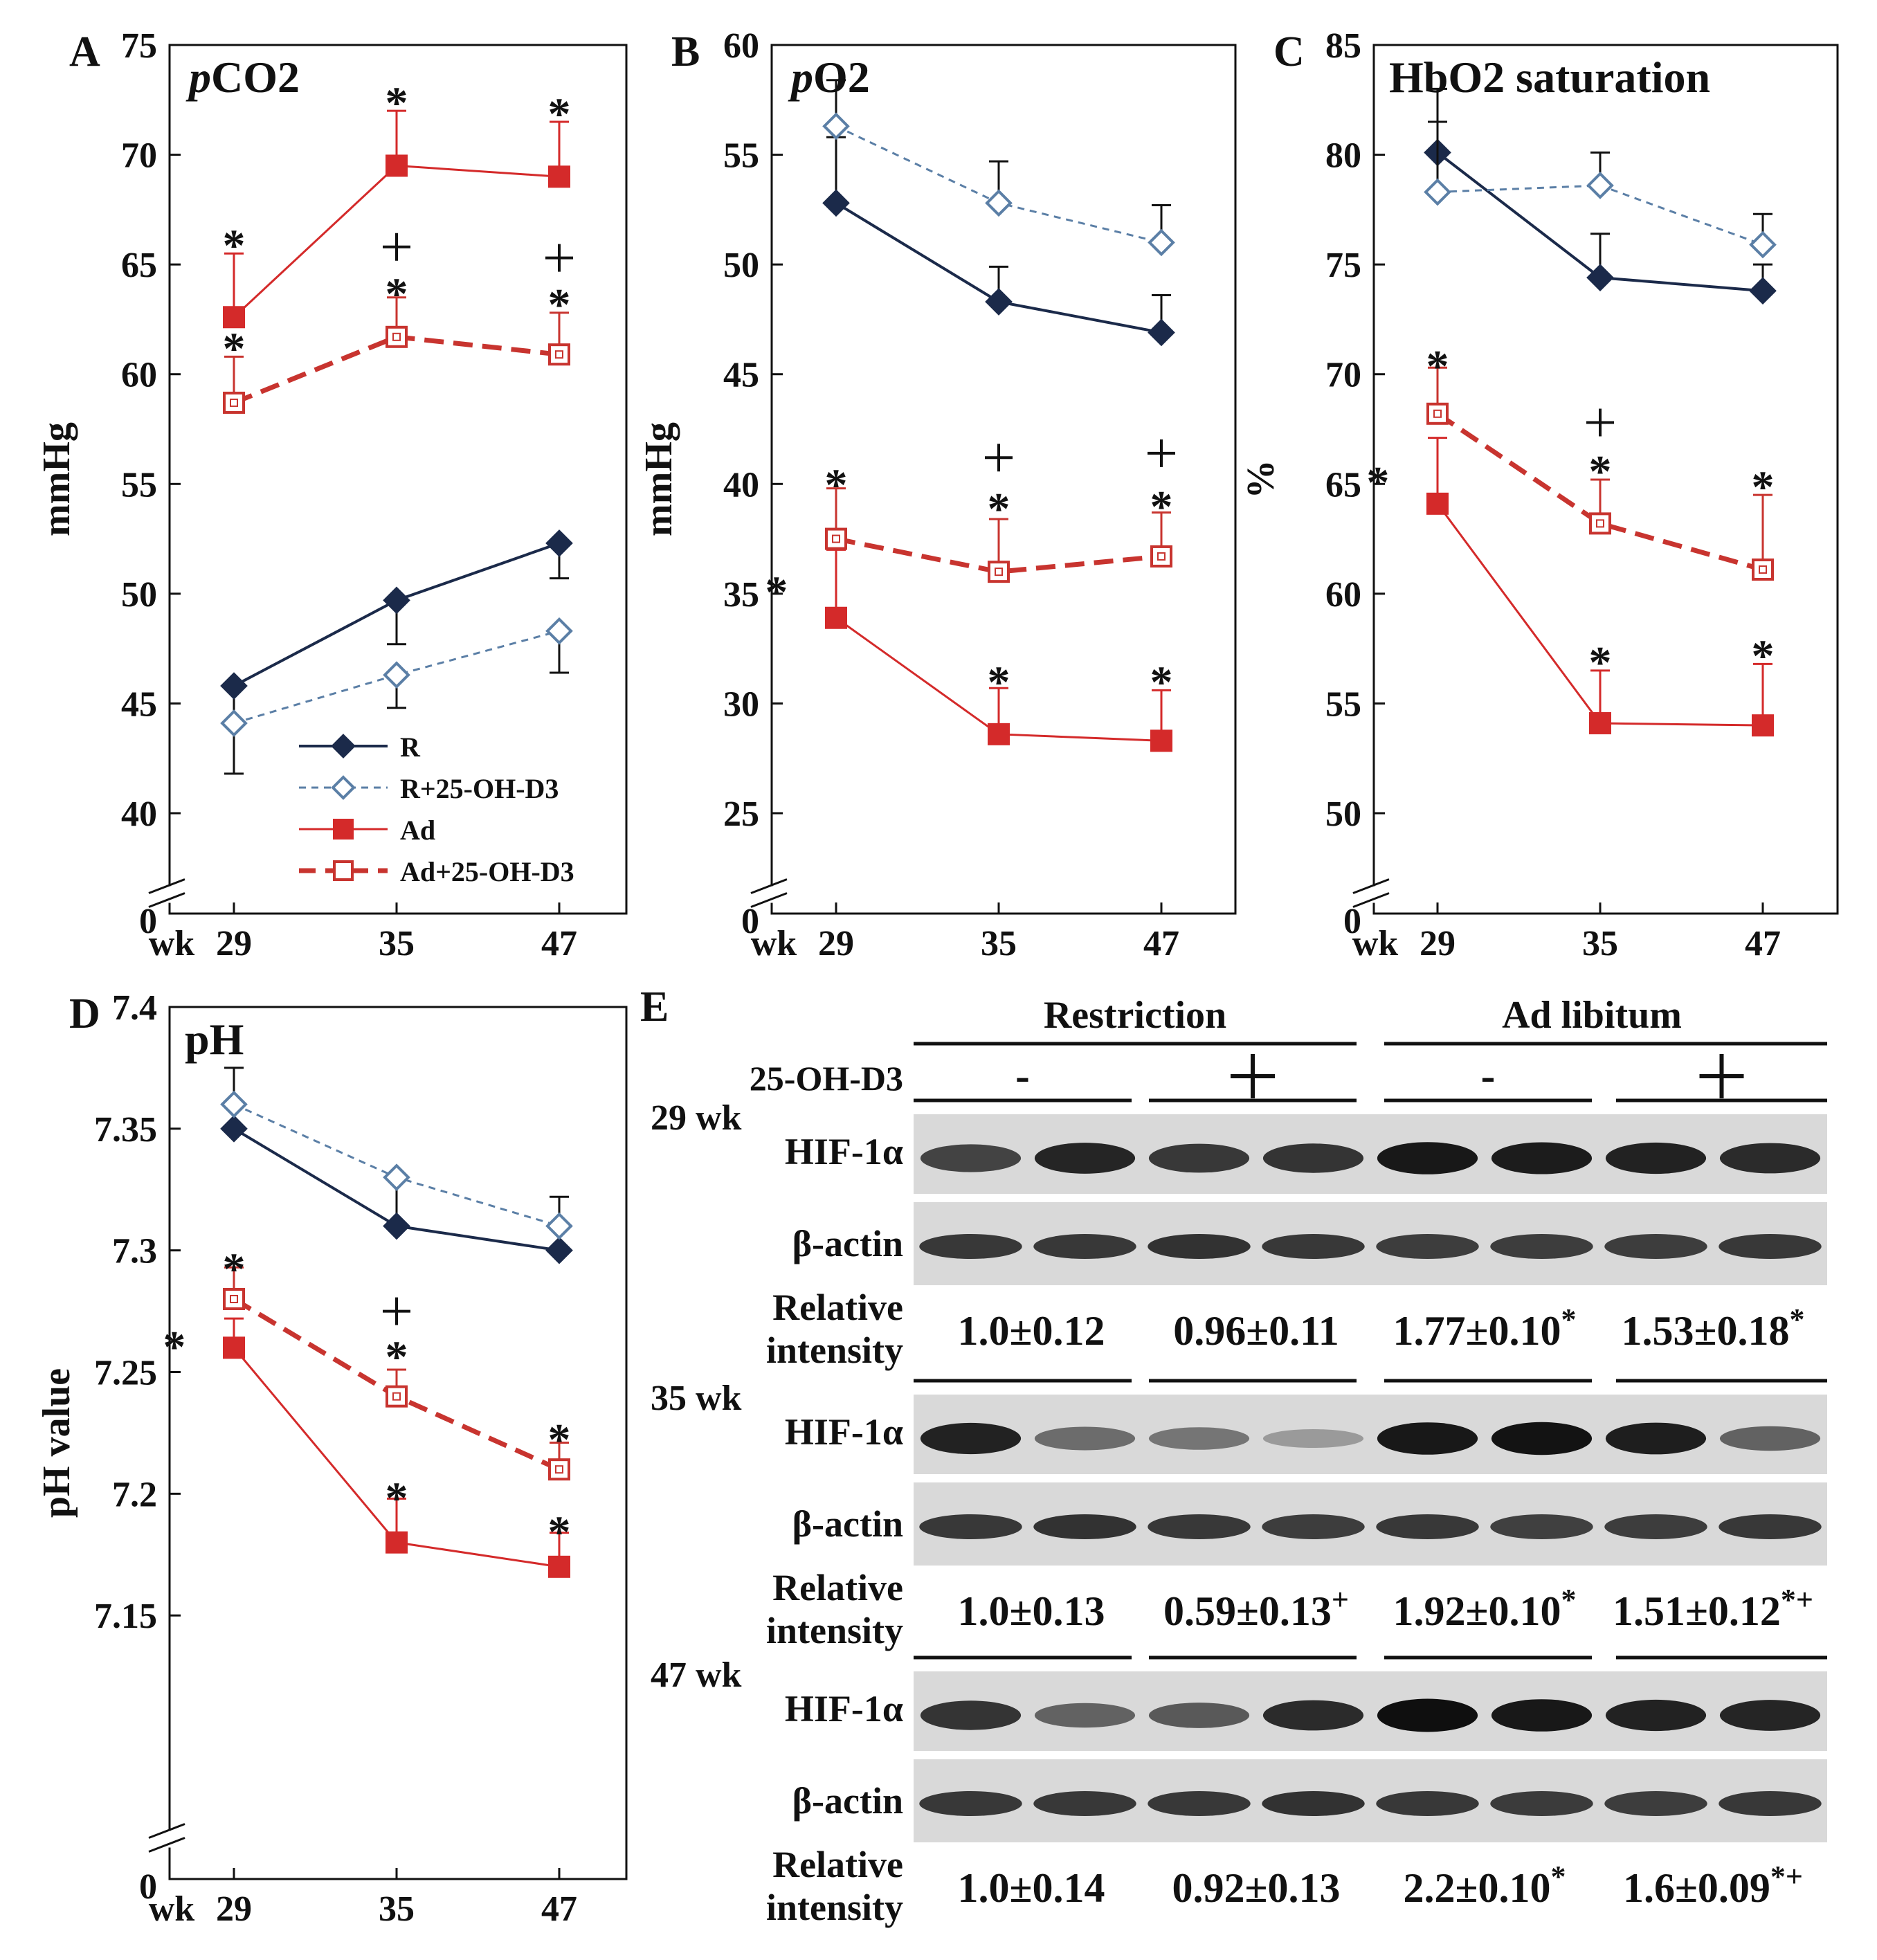  Describe the element at coordinates (1370, 1198) in the screenshot. I see `strip-gap` at that location.